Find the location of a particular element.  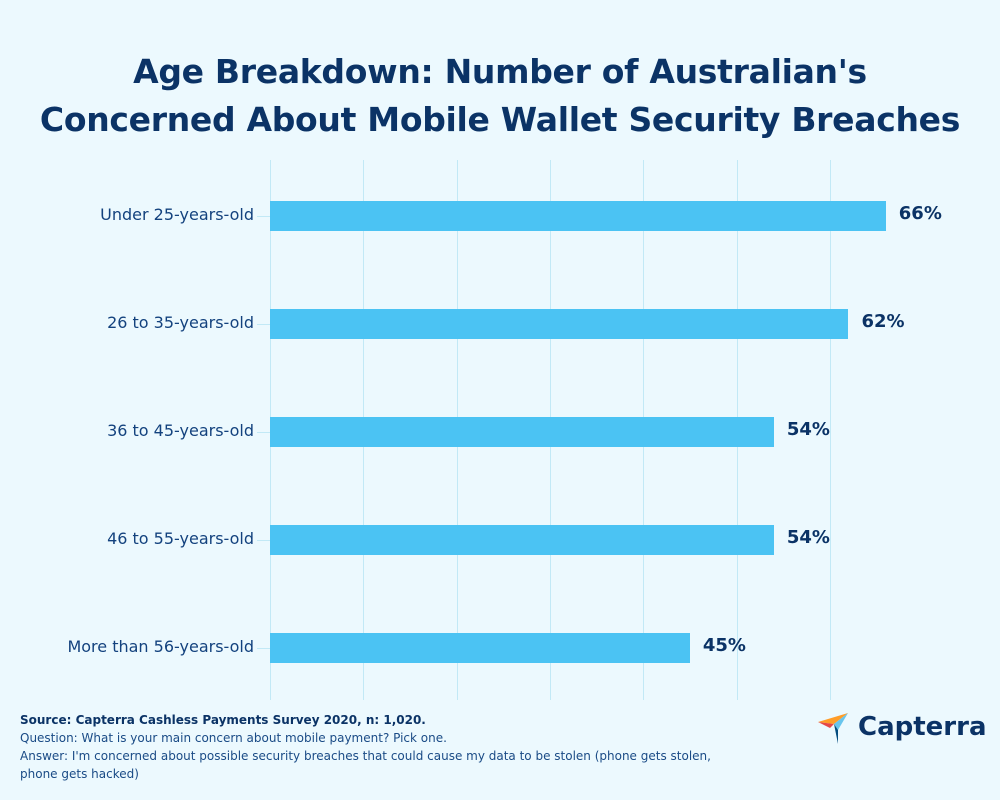

category-label: 26 to 35-years-old is located at coordinates (180, 322).